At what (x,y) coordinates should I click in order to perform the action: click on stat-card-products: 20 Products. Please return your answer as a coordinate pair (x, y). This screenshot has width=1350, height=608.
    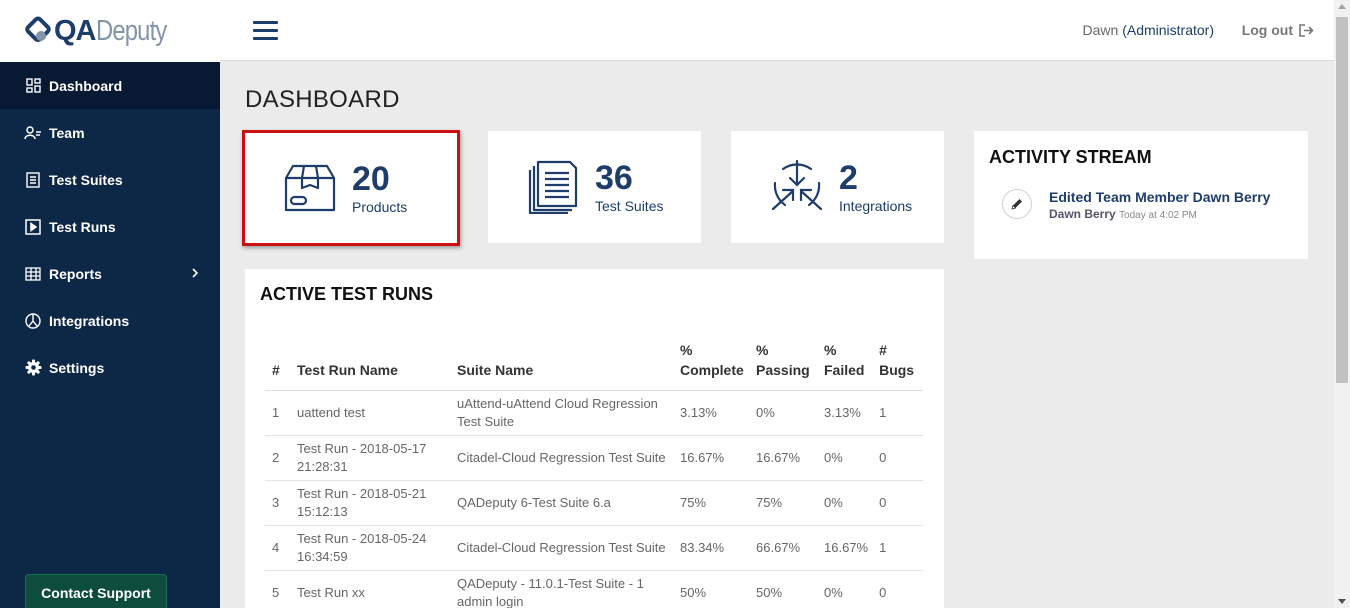
    Looking at the image, I should click on (351, 188).